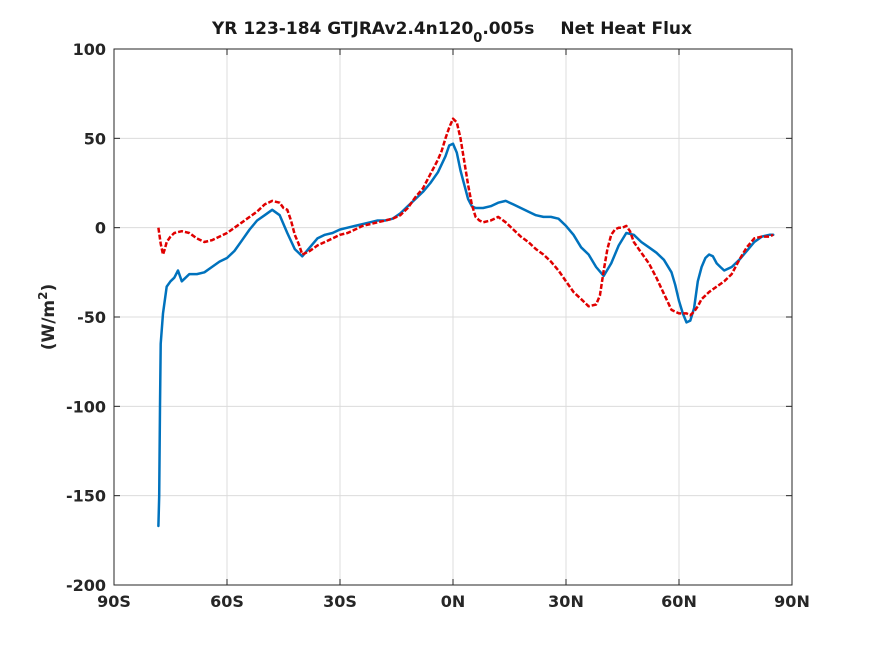  What do you see at coordinates (95, 138) in the screenshot?
I see `y-tick-label: 50` at bounding box center [95, 138].